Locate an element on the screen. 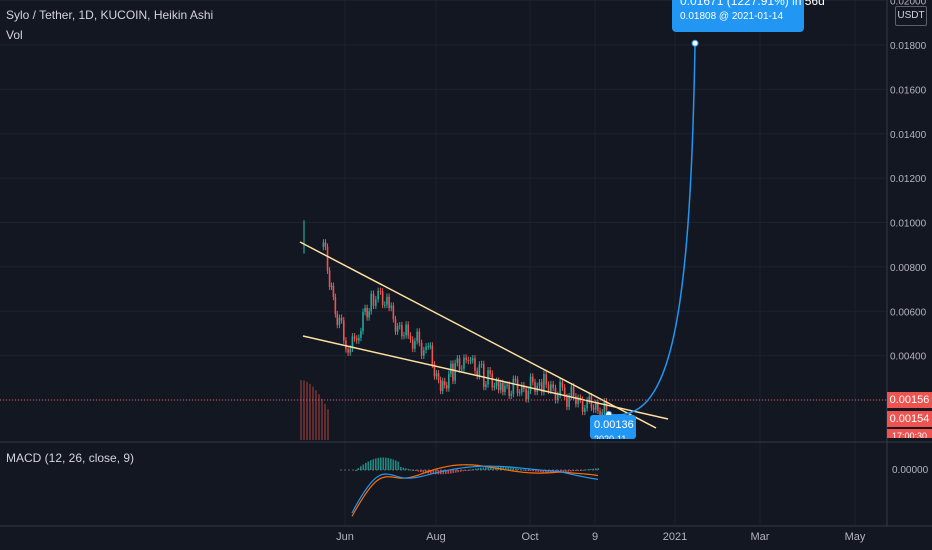 This screenshot has width=932, height=550. time-tick-label: 2021 is located at coordinates (675, 537).